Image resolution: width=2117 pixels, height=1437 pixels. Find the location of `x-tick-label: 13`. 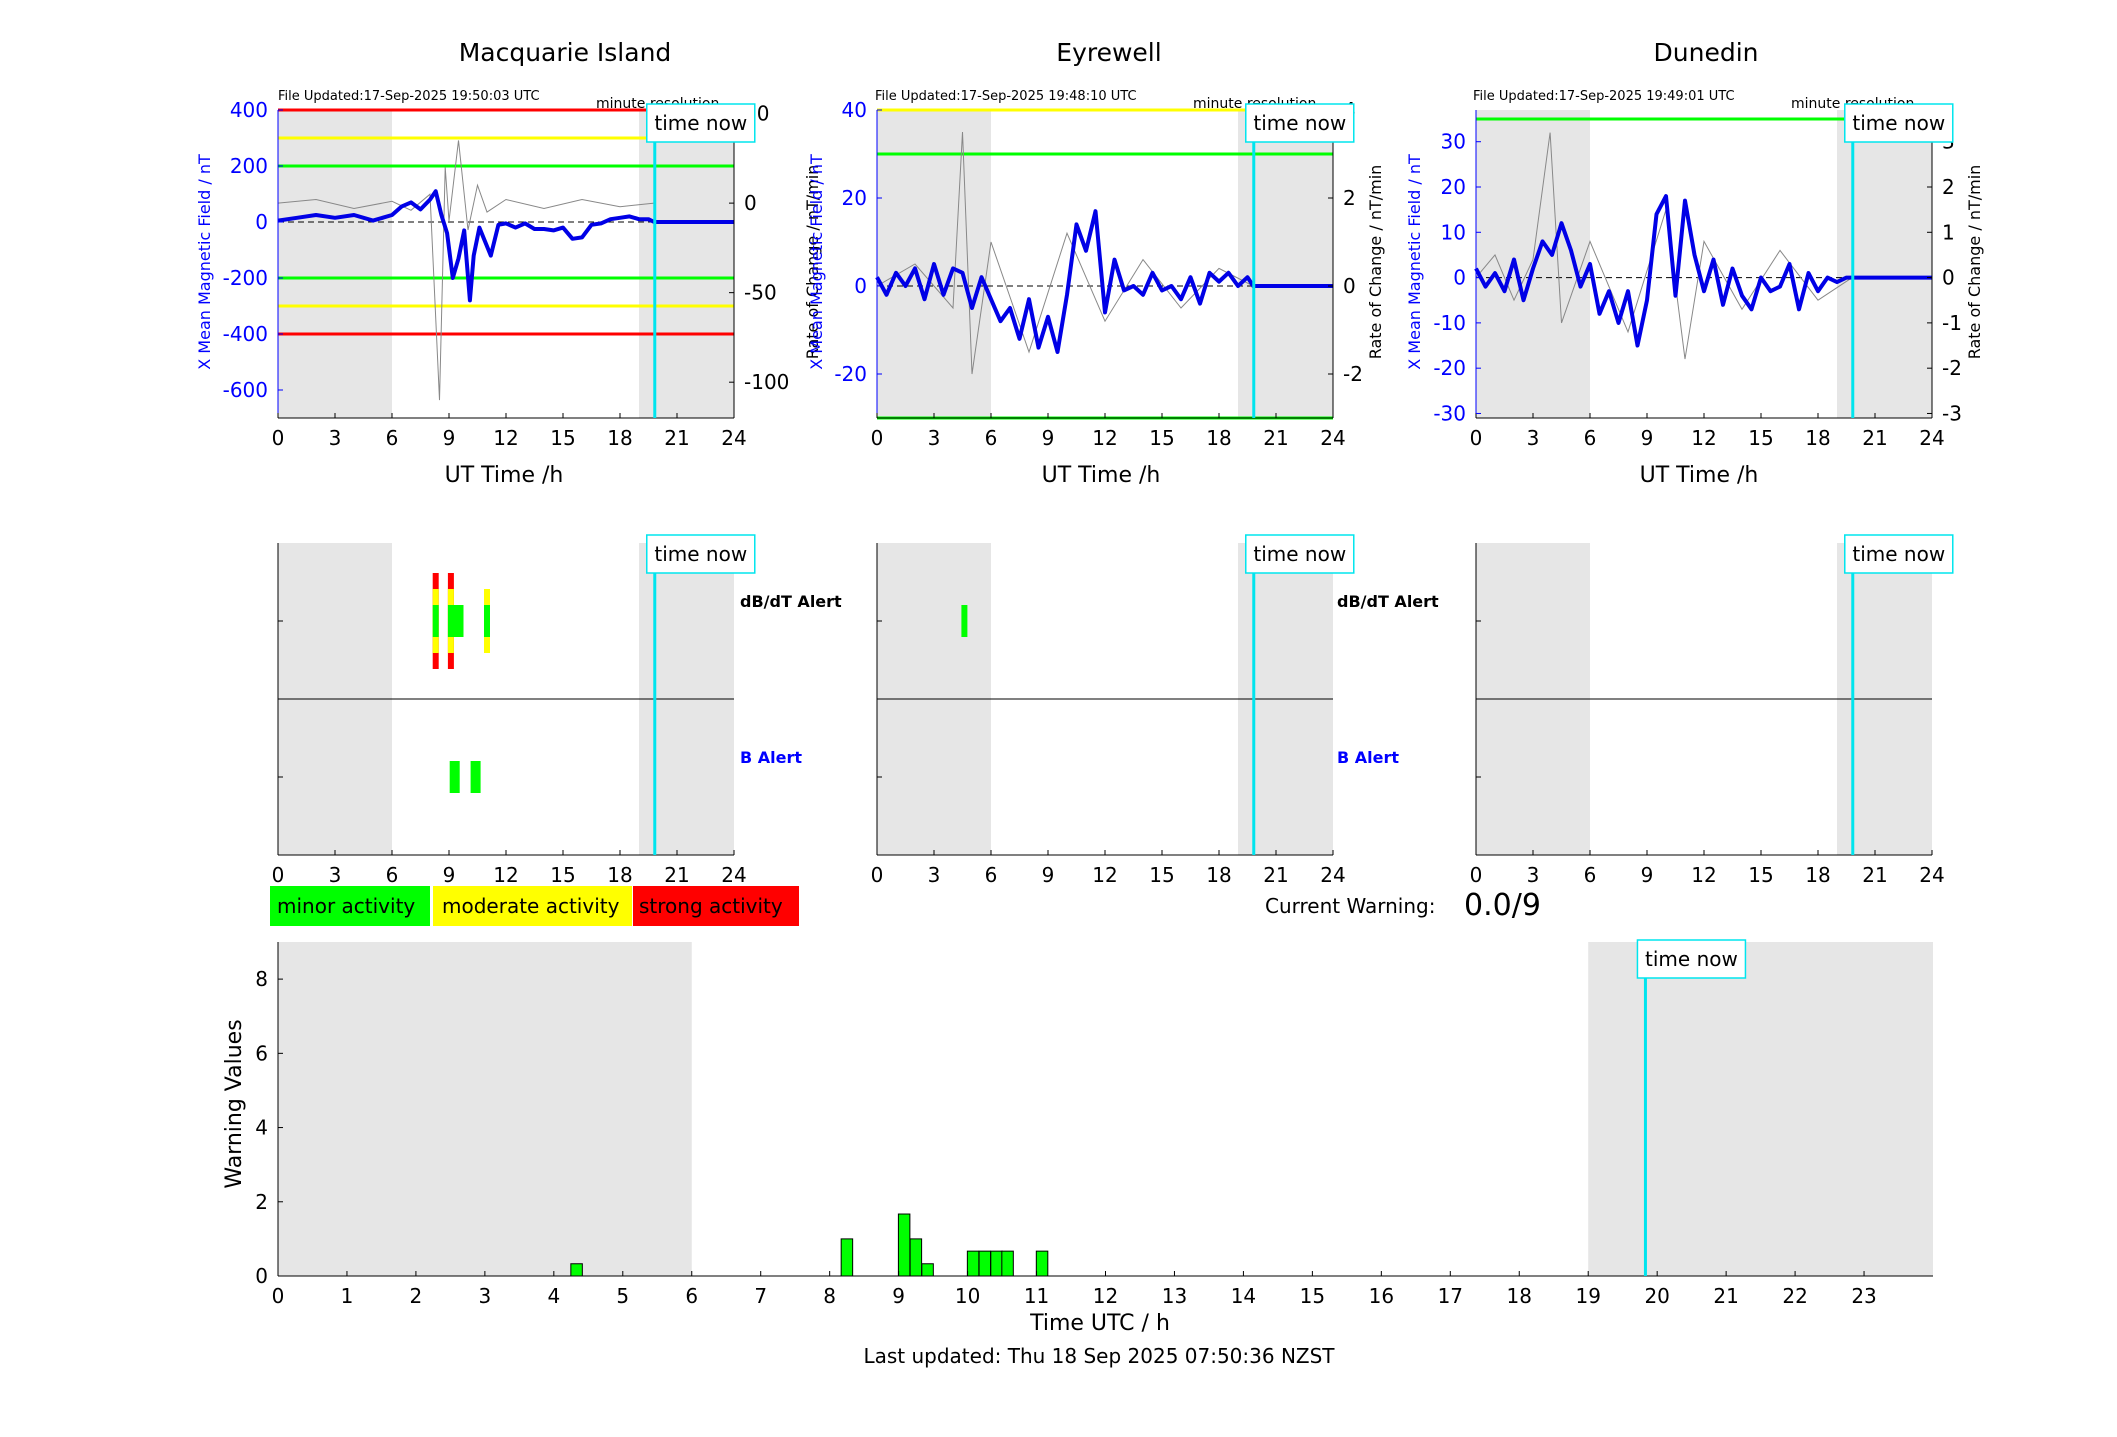

x-tick-label: 13 is located at coordinates (1174, 1296).